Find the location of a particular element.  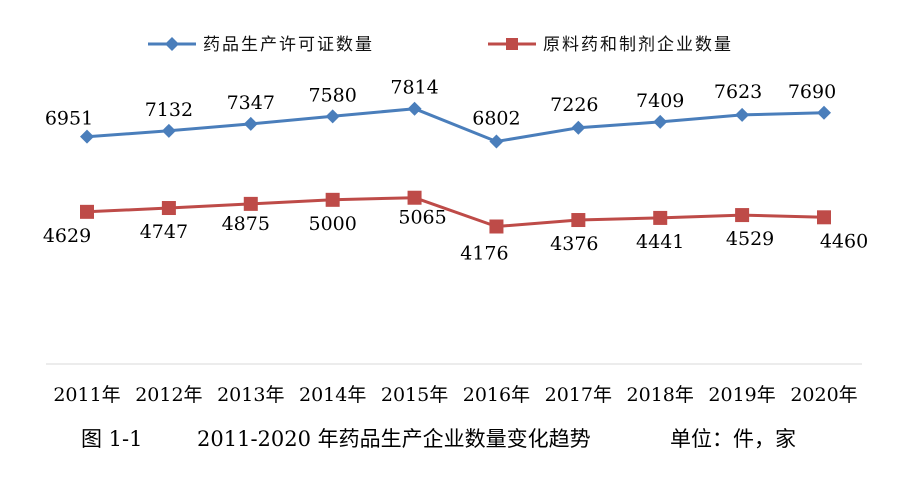

data-label: 4747 is located at coordinates (164, 232).